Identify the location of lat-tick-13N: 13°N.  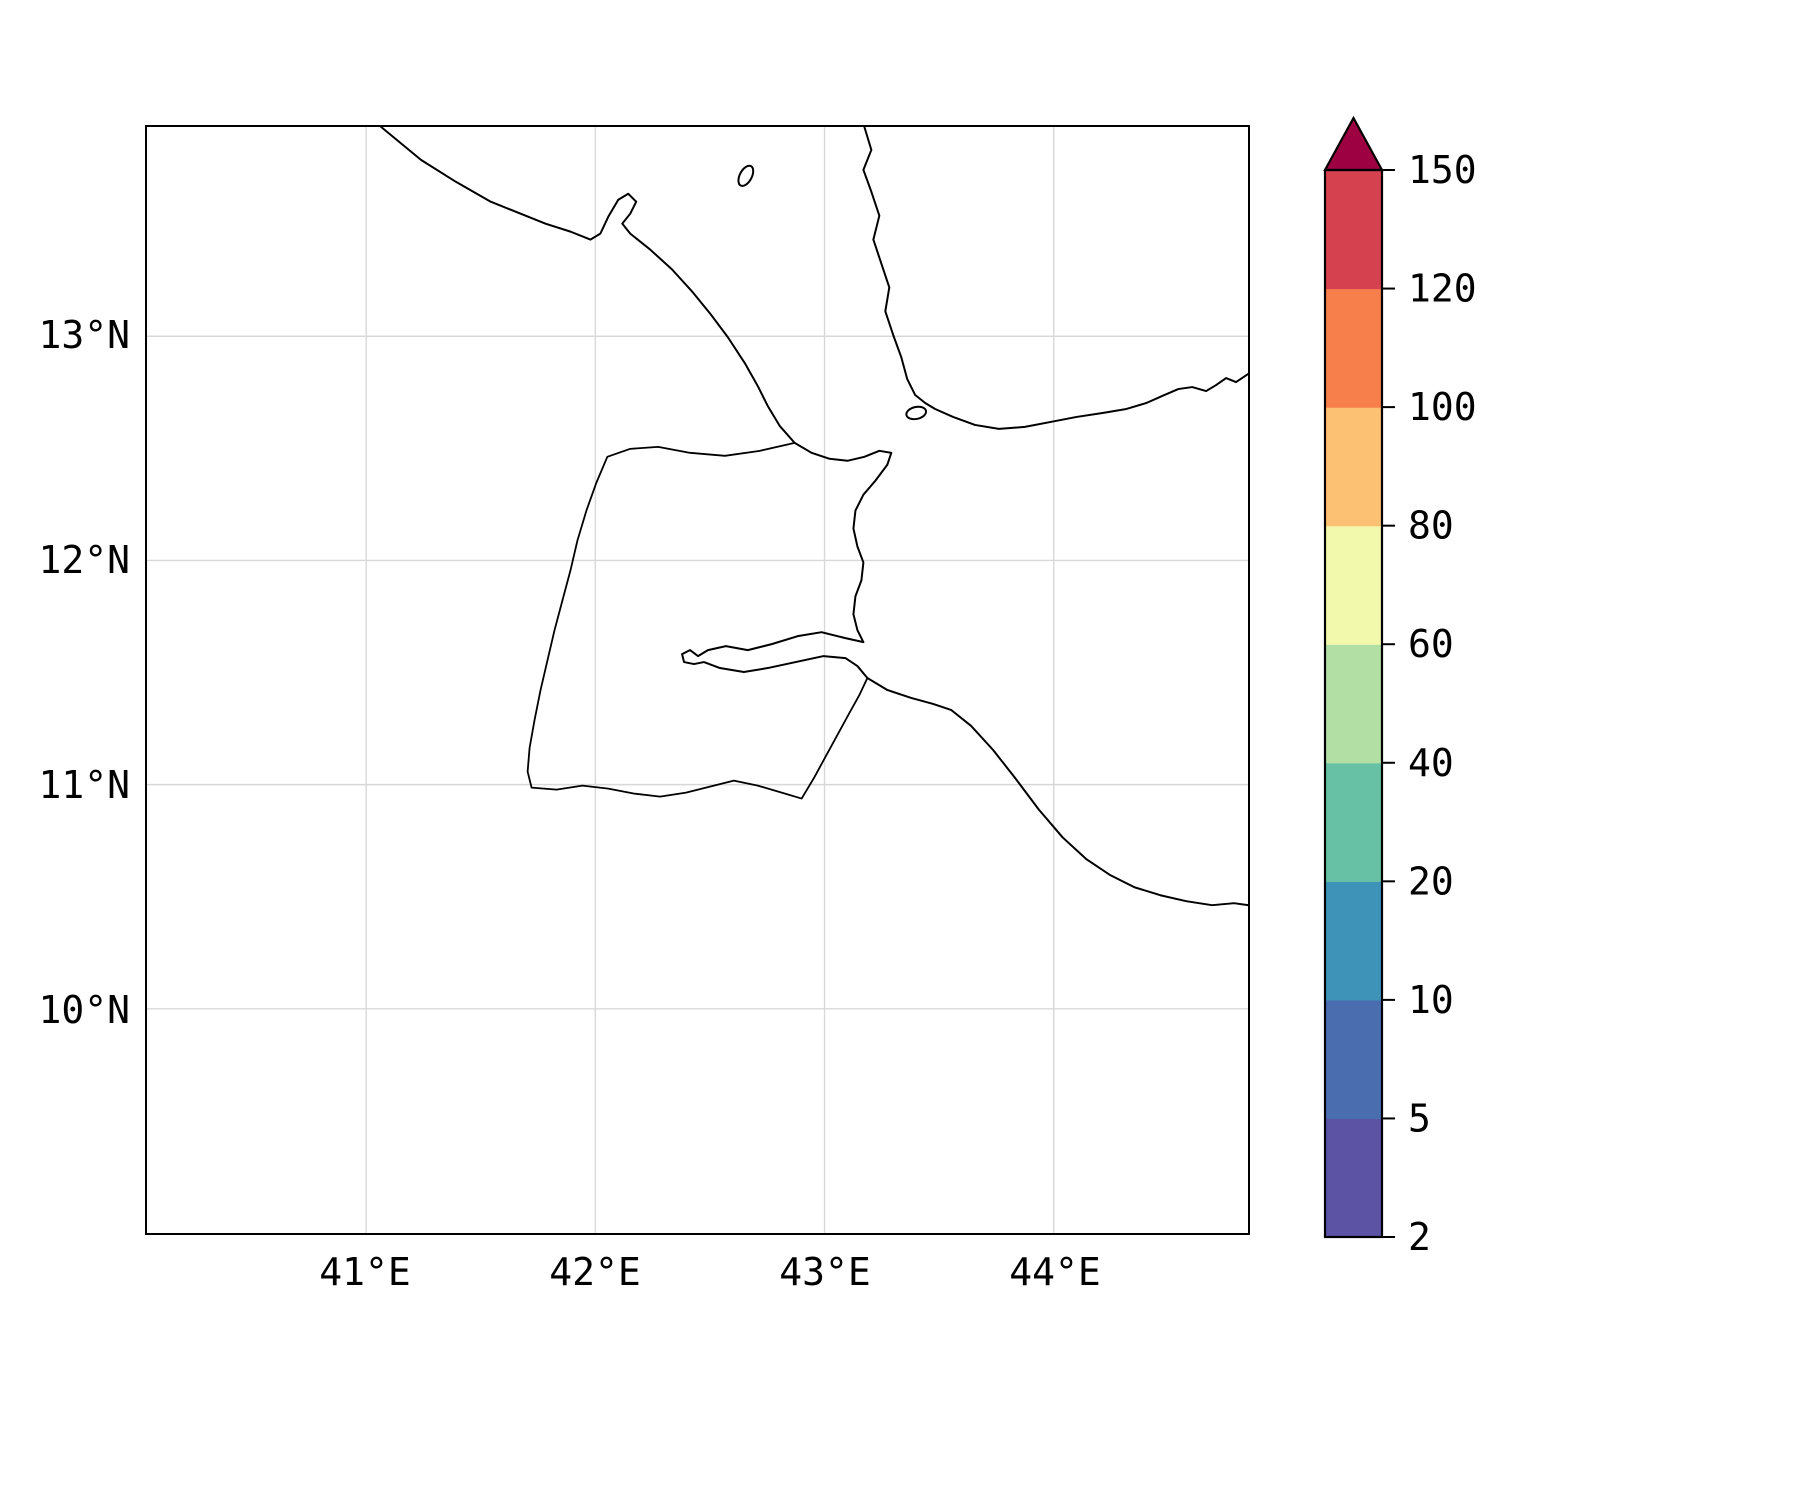
(84, 335).